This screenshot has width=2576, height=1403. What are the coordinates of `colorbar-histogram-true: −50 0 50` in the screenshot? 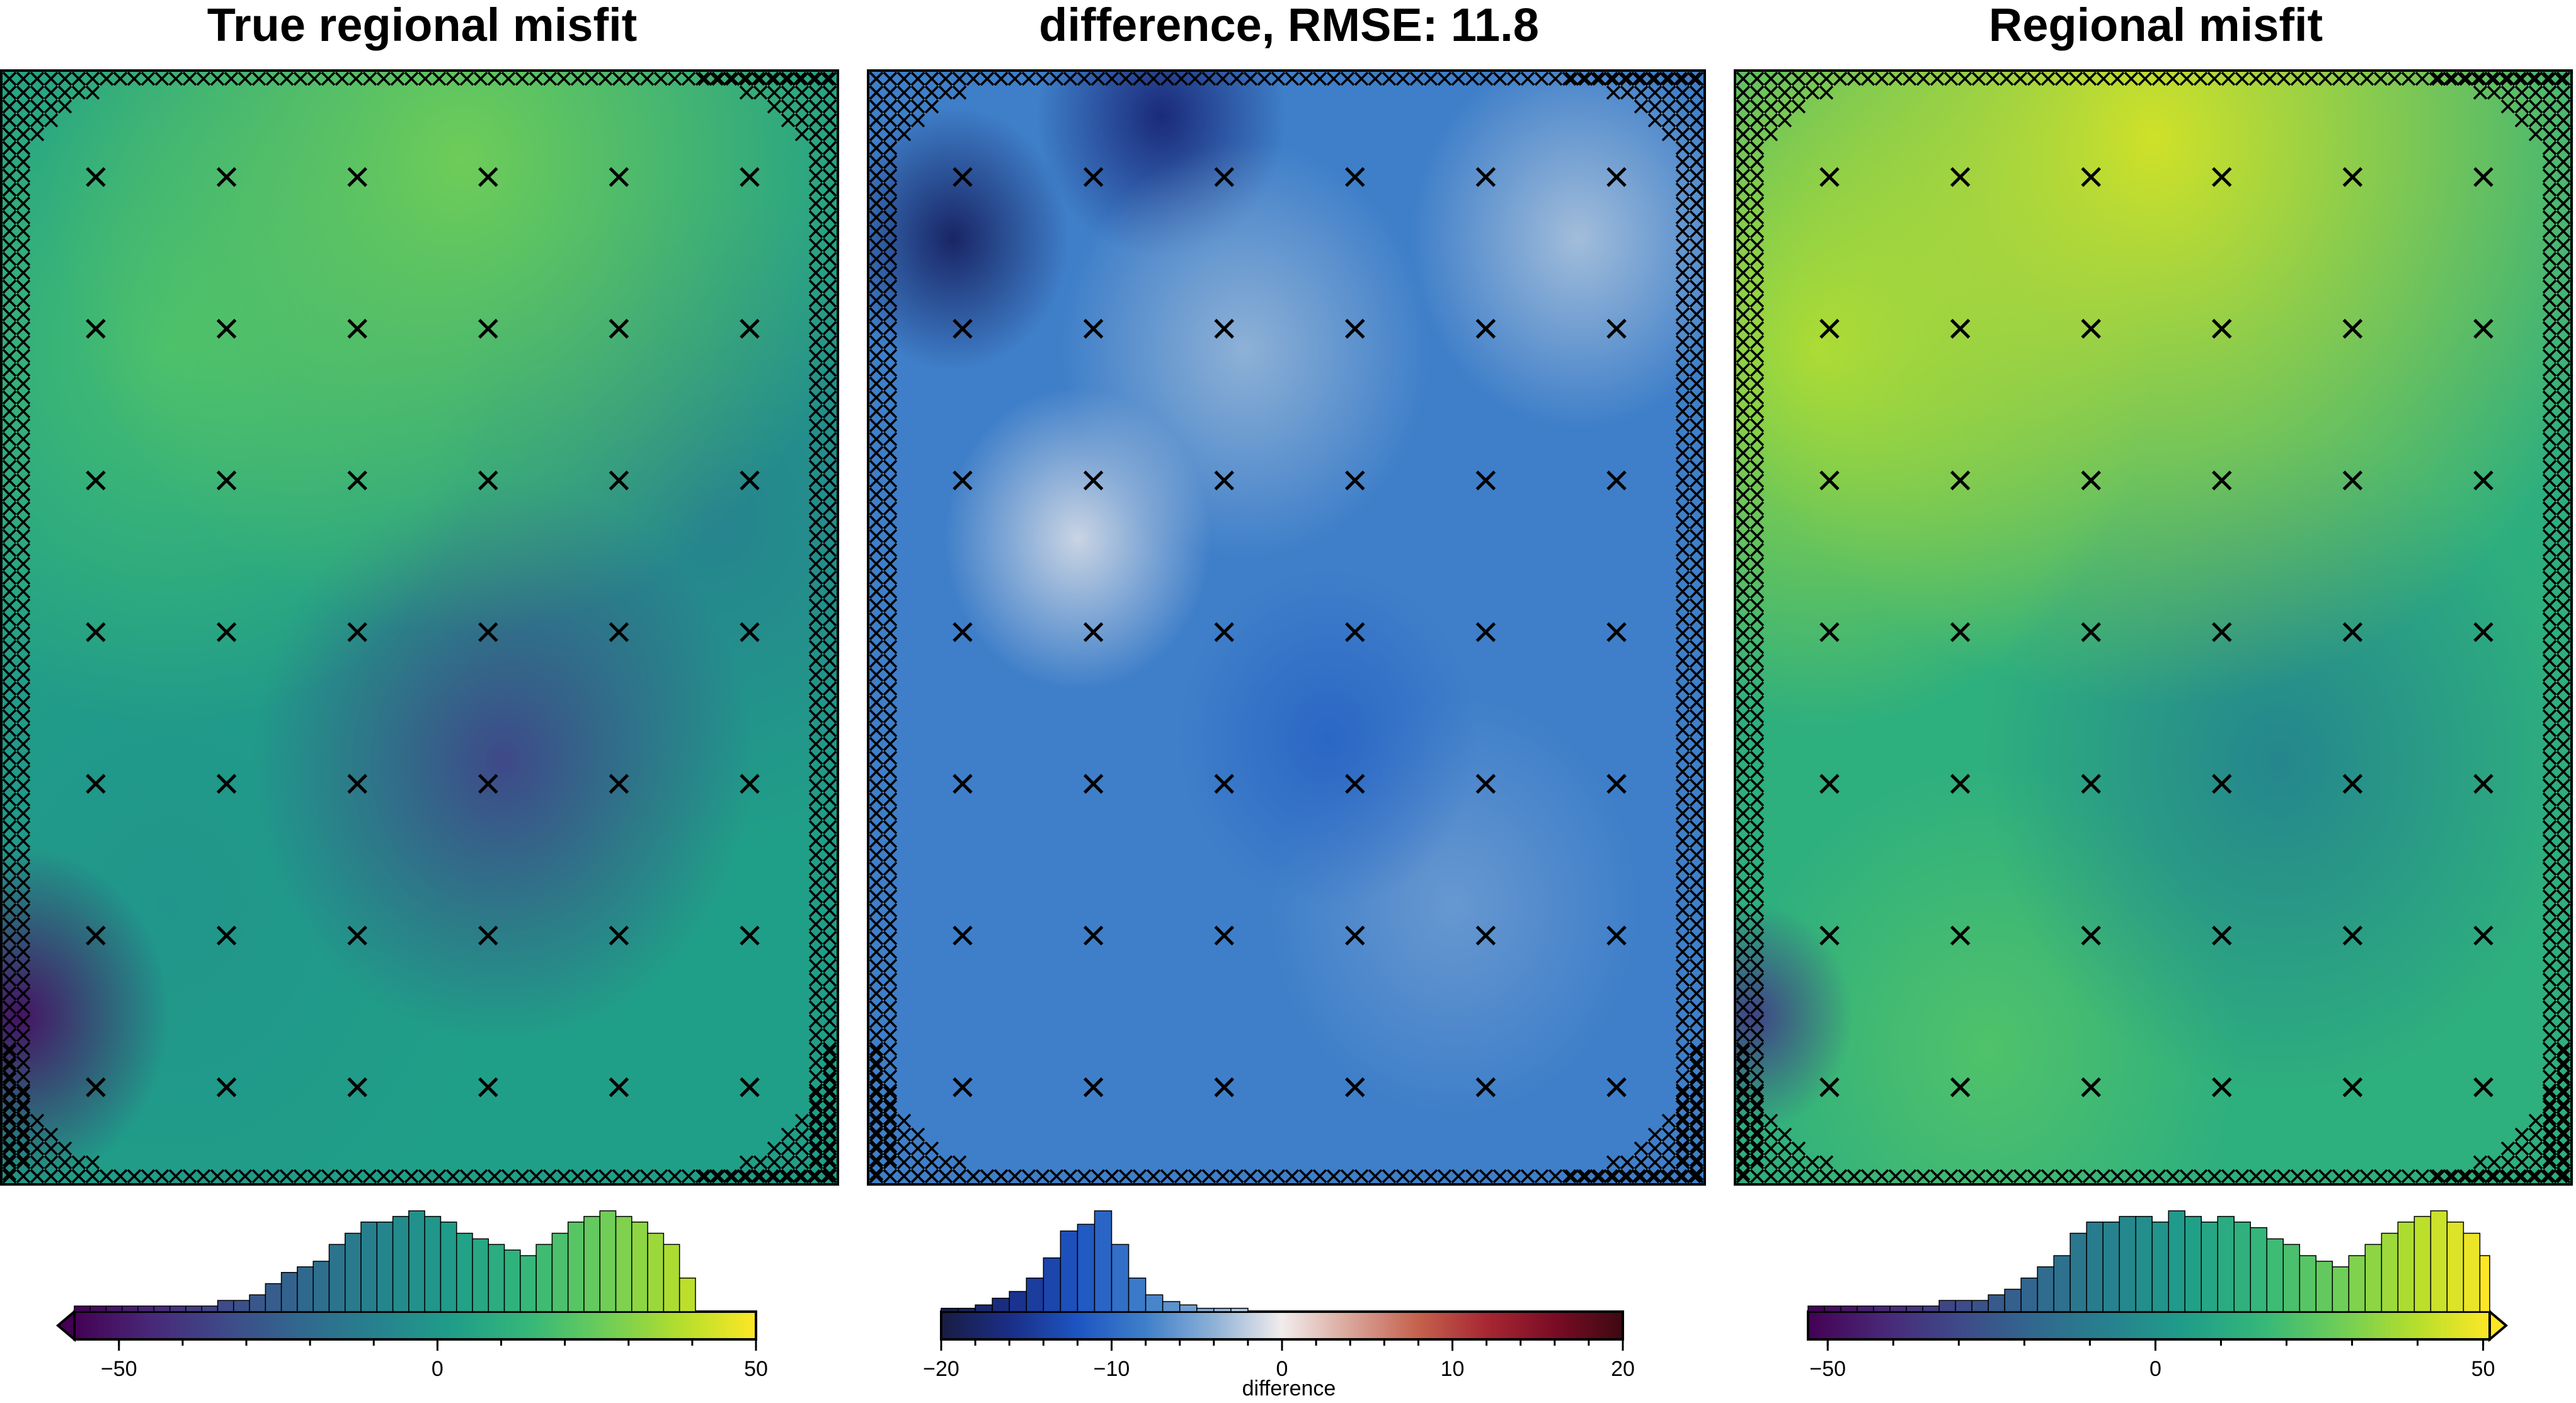 It's located at (411, 1295).